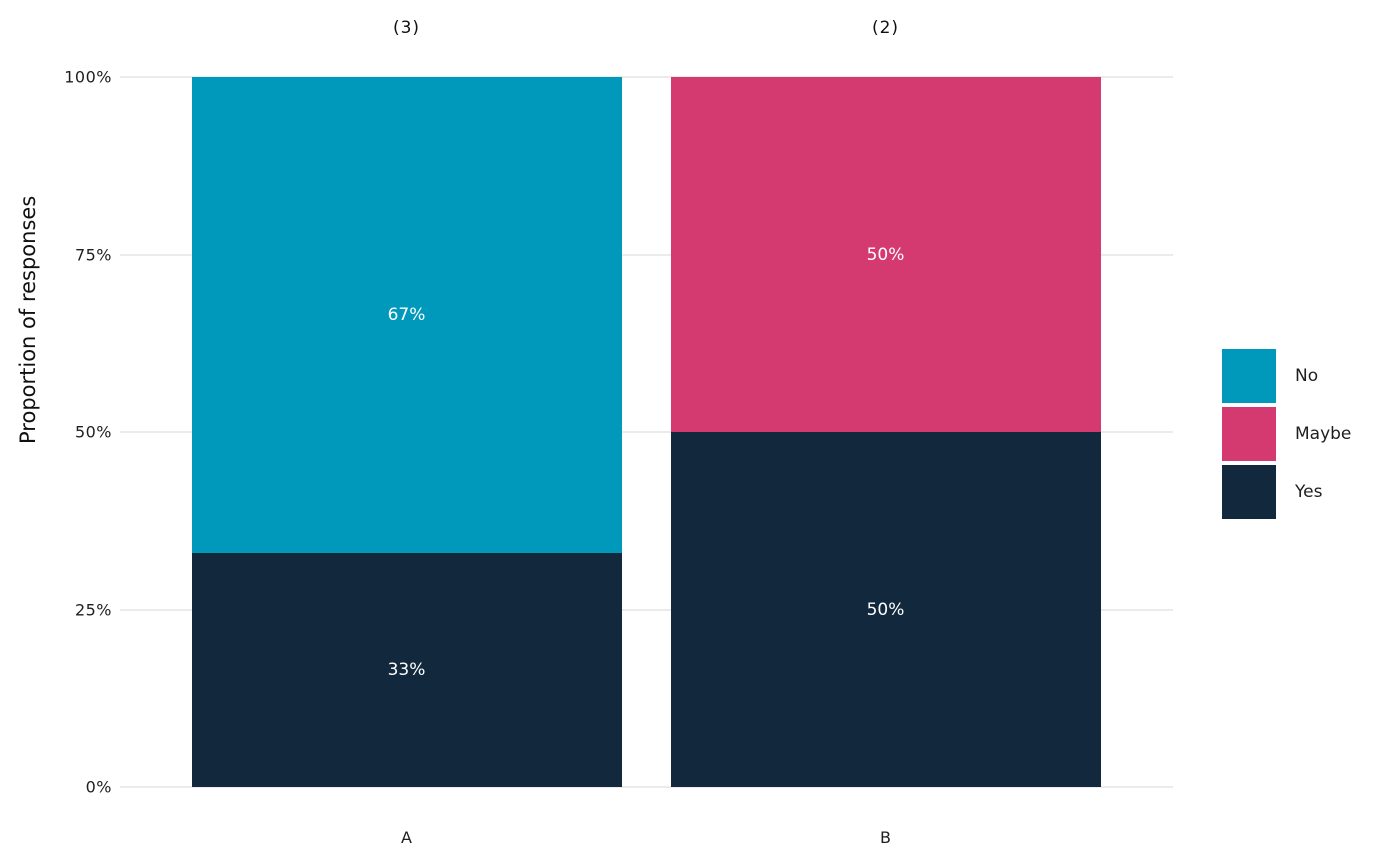 This screenshot has height=866, width=1400. What do you see at coordinates (1309, 492) in the screenshot?
I see `legend-label: Yes` at bounding box center [1309, 492].